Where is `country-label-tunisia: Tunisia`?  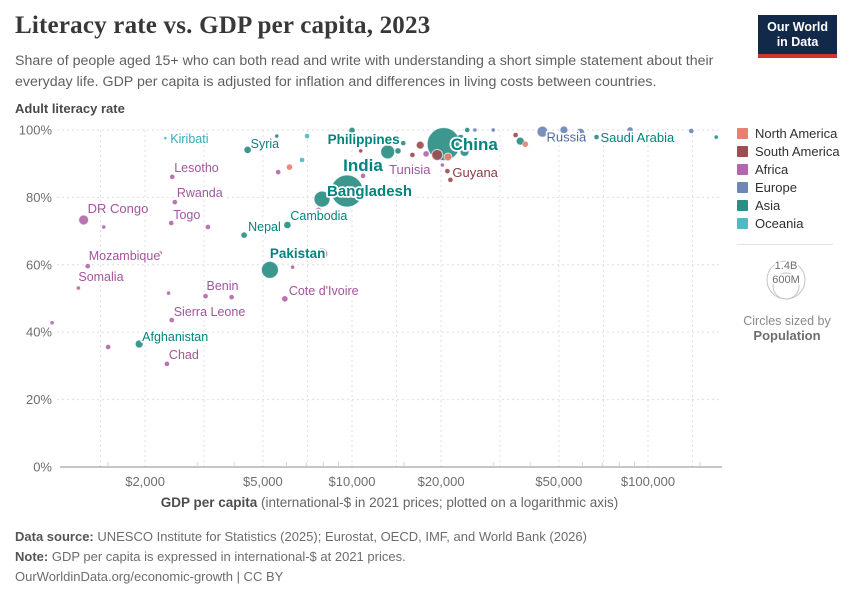 country-label-tunisia: Tunisia is located at coordinates (410, 169).